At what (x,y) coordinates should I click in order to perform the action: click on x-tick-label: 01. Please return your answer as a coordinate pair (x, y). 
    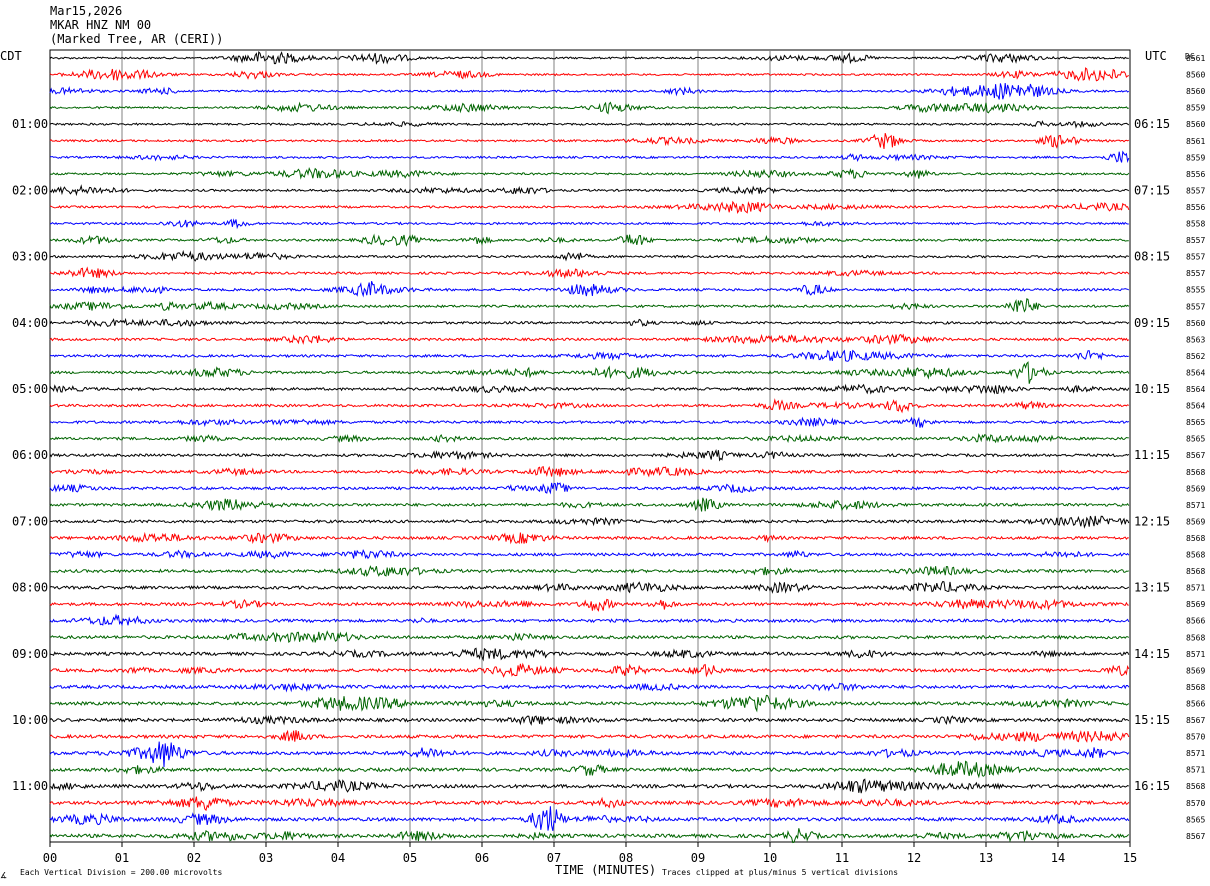
    Looking at the image, I should click on (122, 858).